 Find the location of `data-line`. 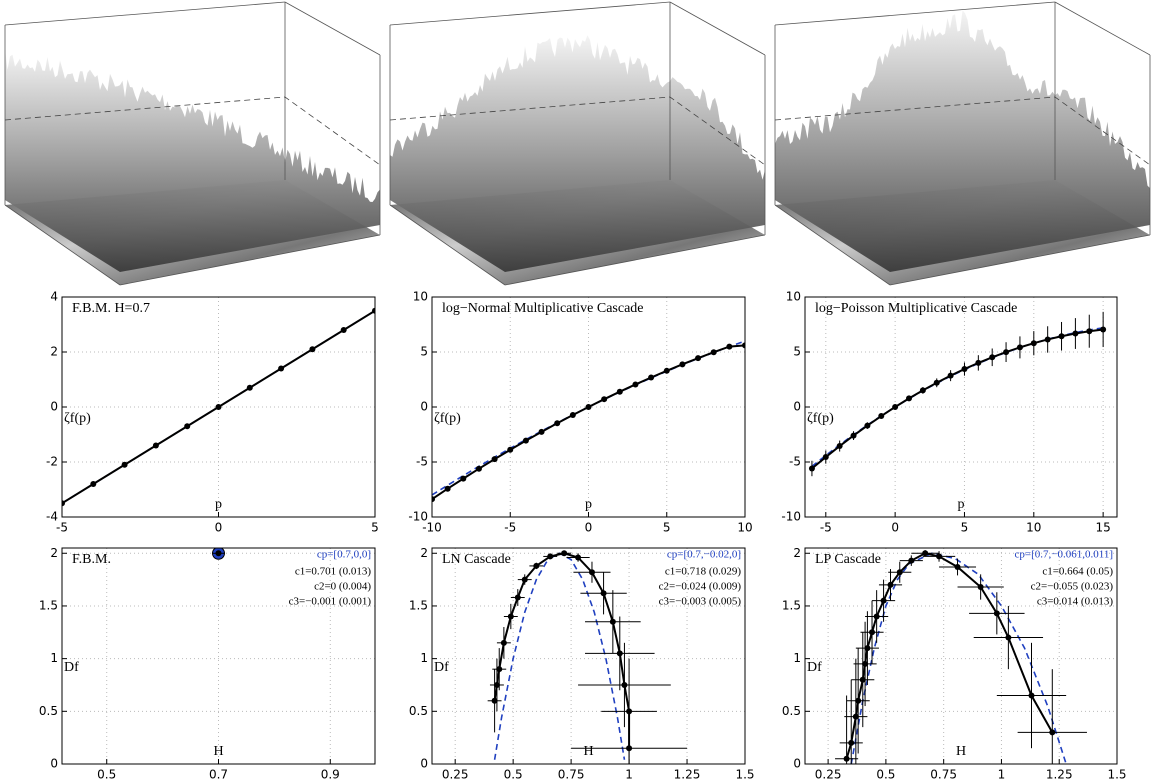

data-line is located at coordinates (562, 650).